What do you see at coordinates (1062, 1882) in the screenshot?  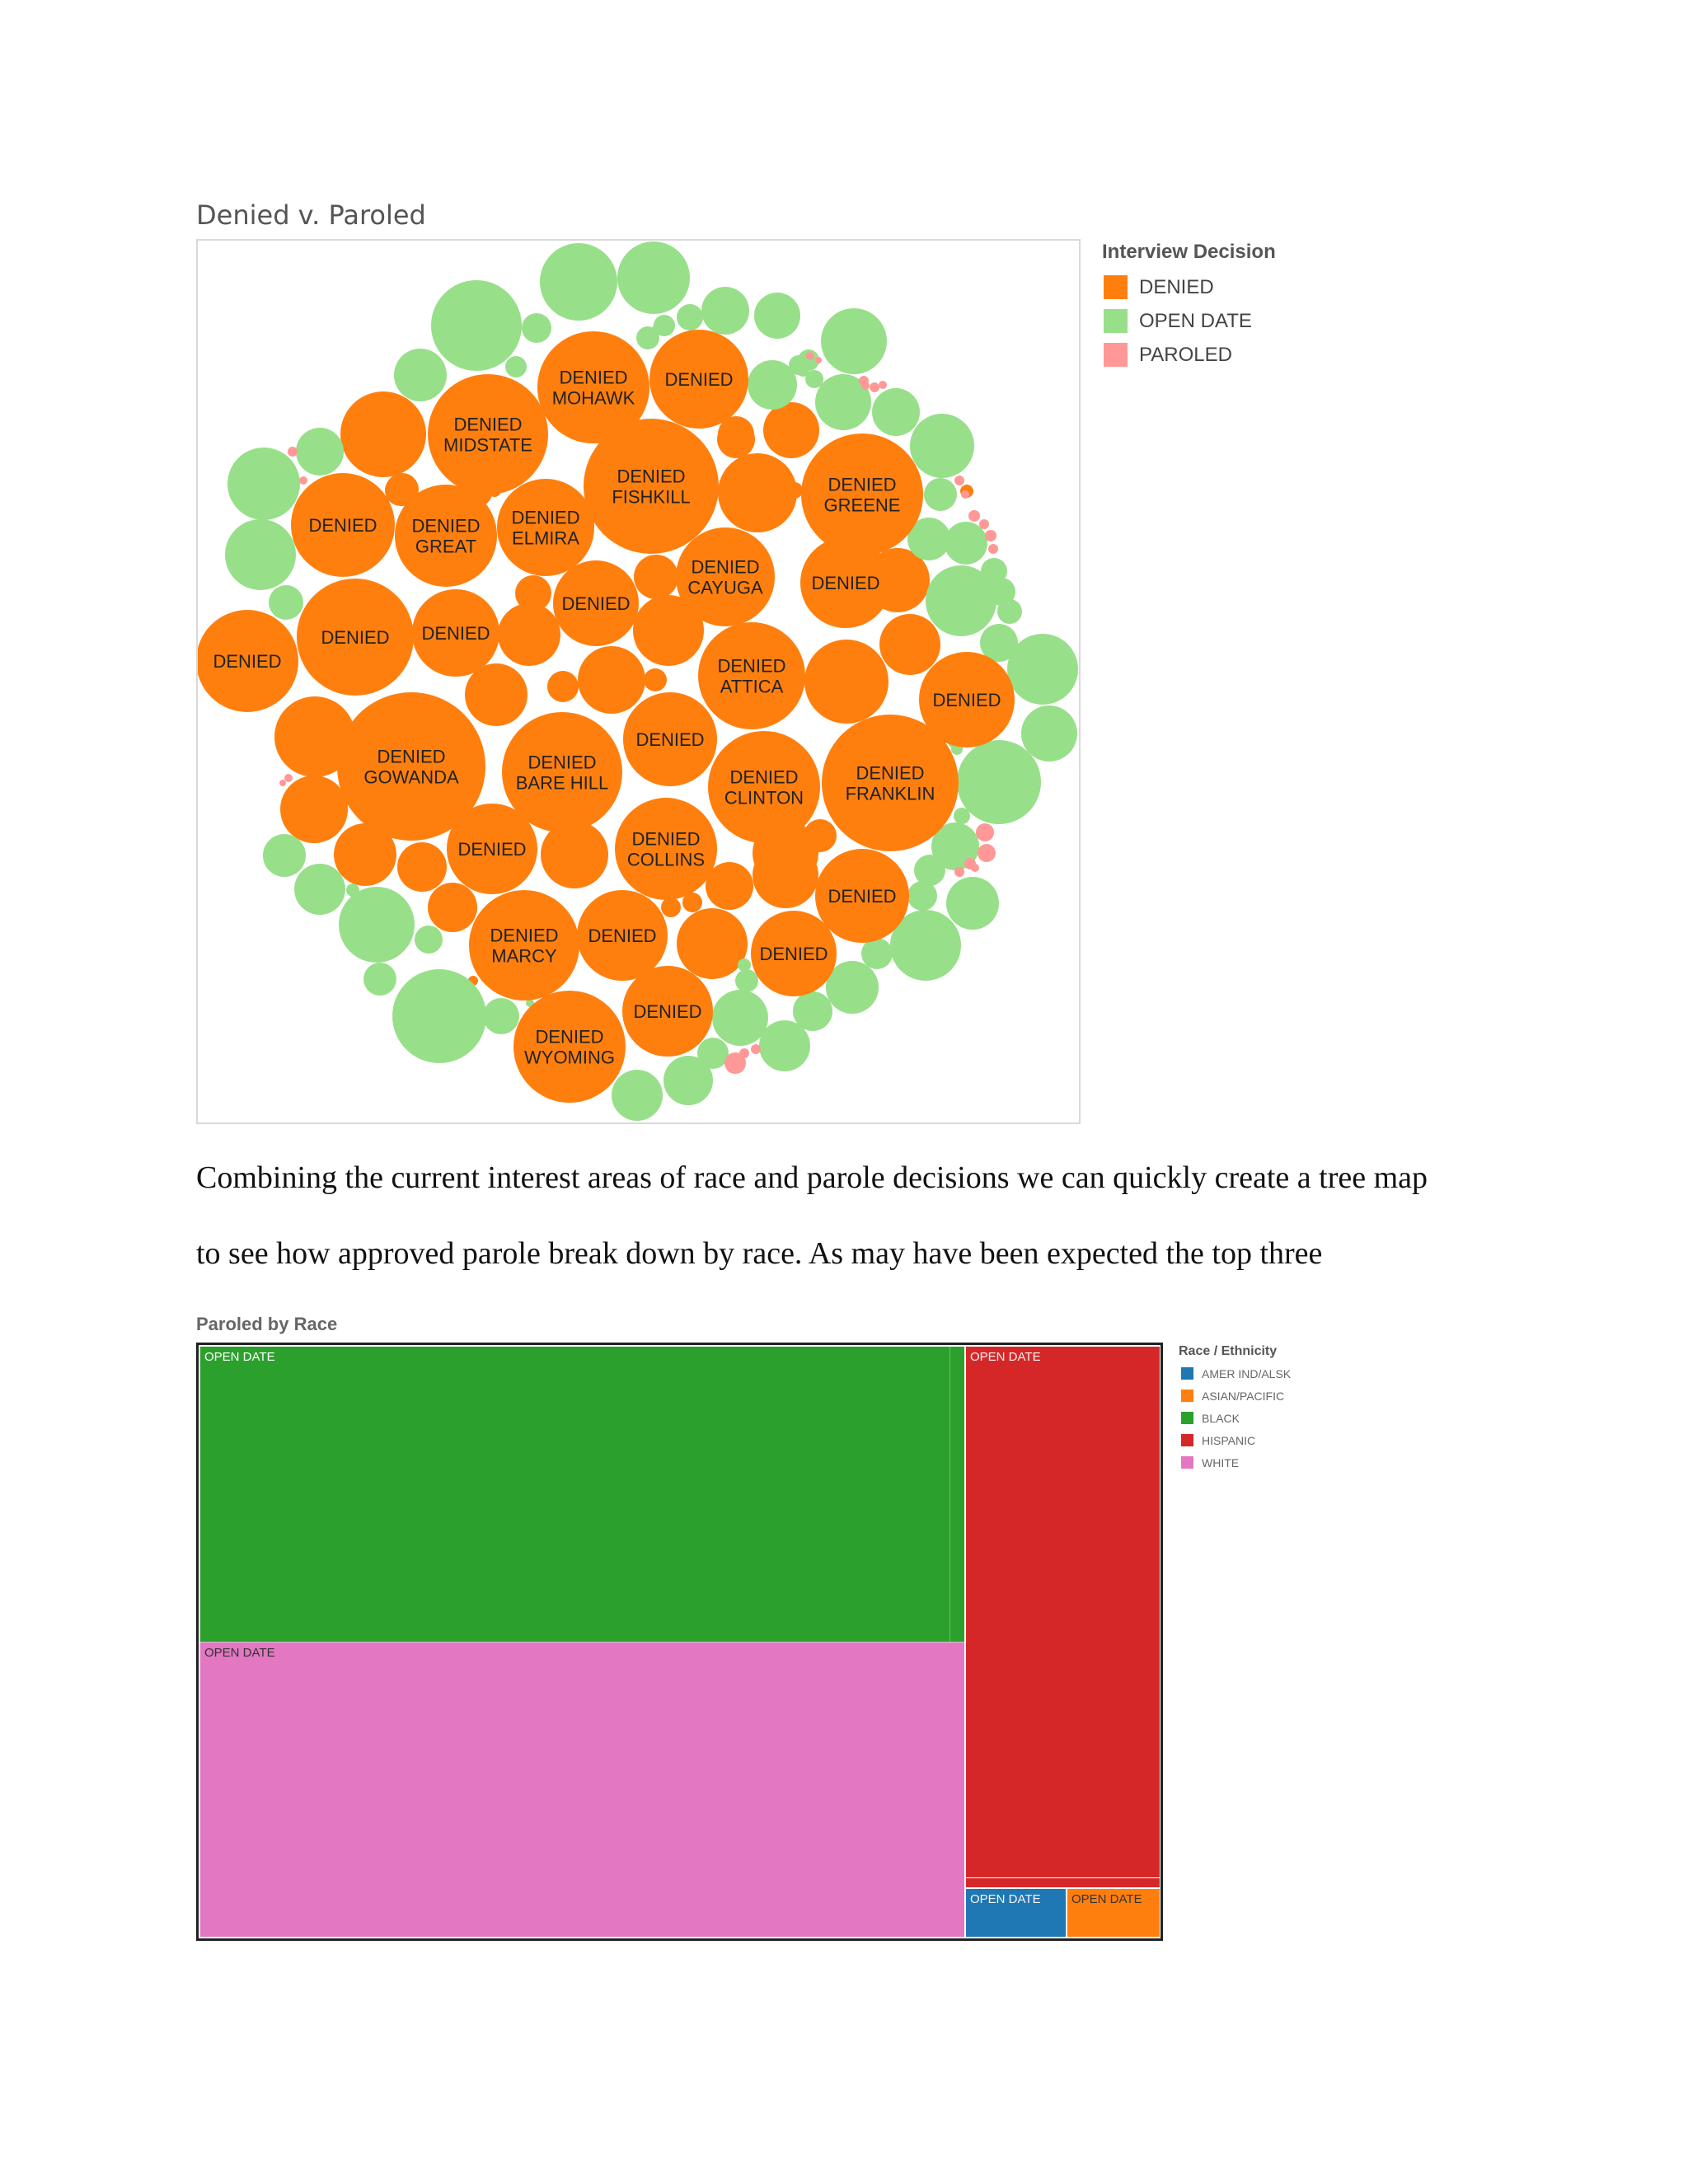 I see `treemap-tile-hispanic-small` at bounding box center [1062, 1882].